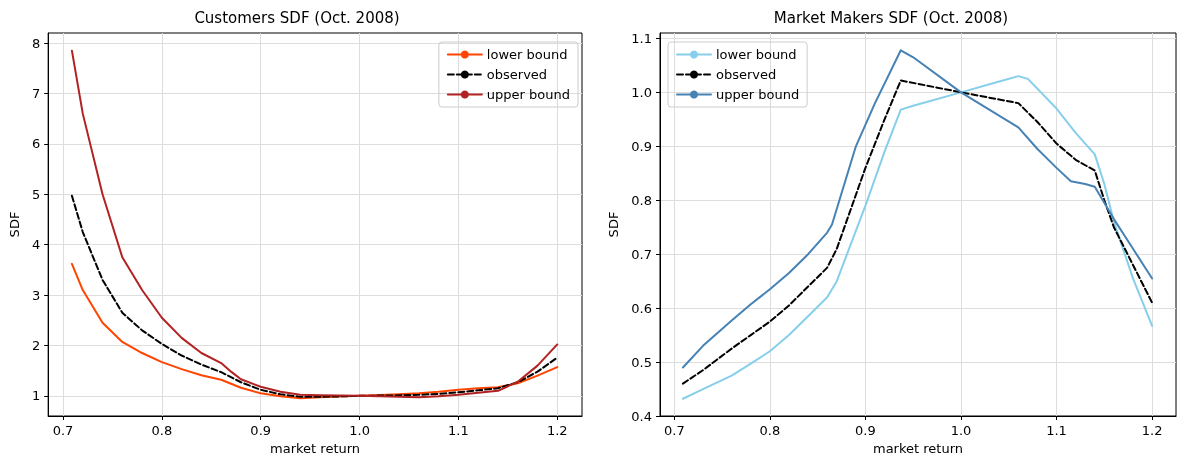 This screenshot has height=464, width=1188. What do you see at coordinates (36, 245) in the screenshot?
I see `y-tick-label: 4` at bounding box center [36, 245].